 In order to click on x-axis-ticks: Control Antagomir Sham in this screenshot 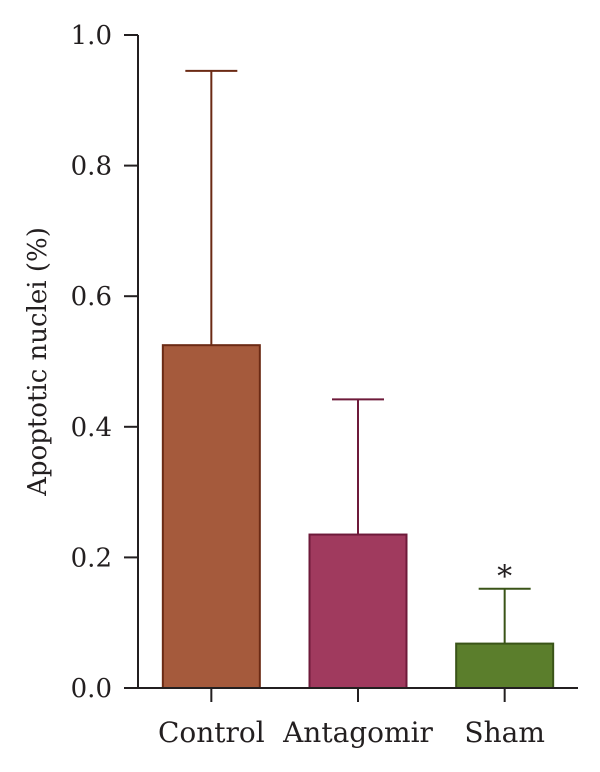, I will do `click(351, 718)`.